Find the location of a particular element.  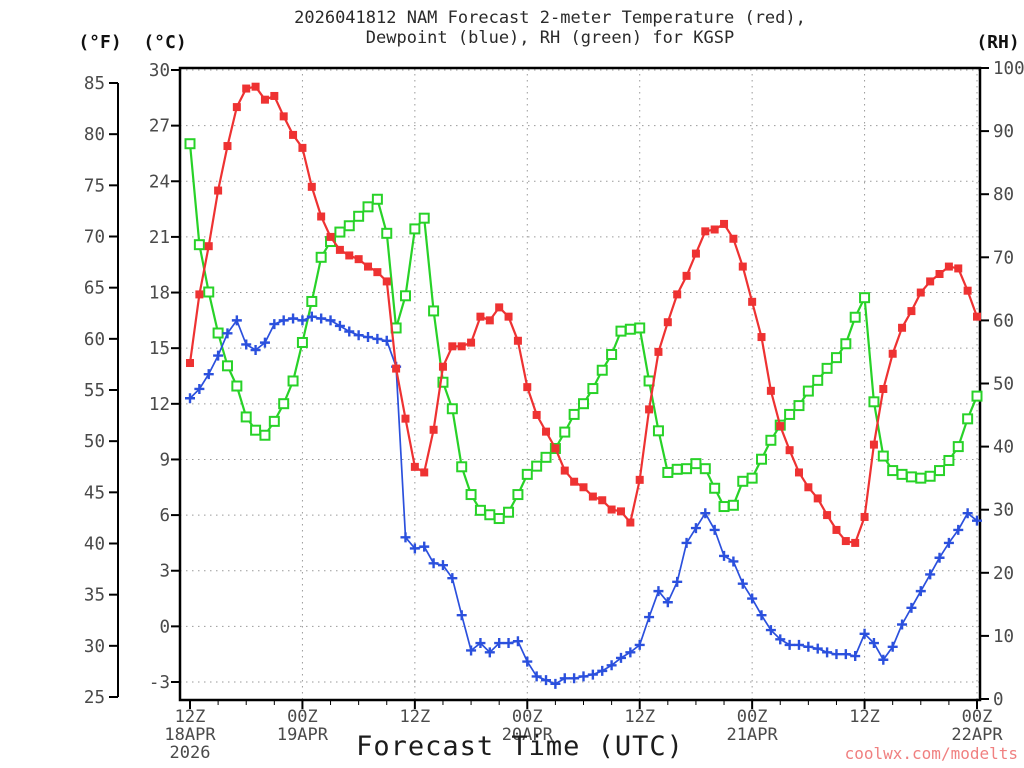

fahrenheit-tick-label: 40 is located at coordinates (94, 545).